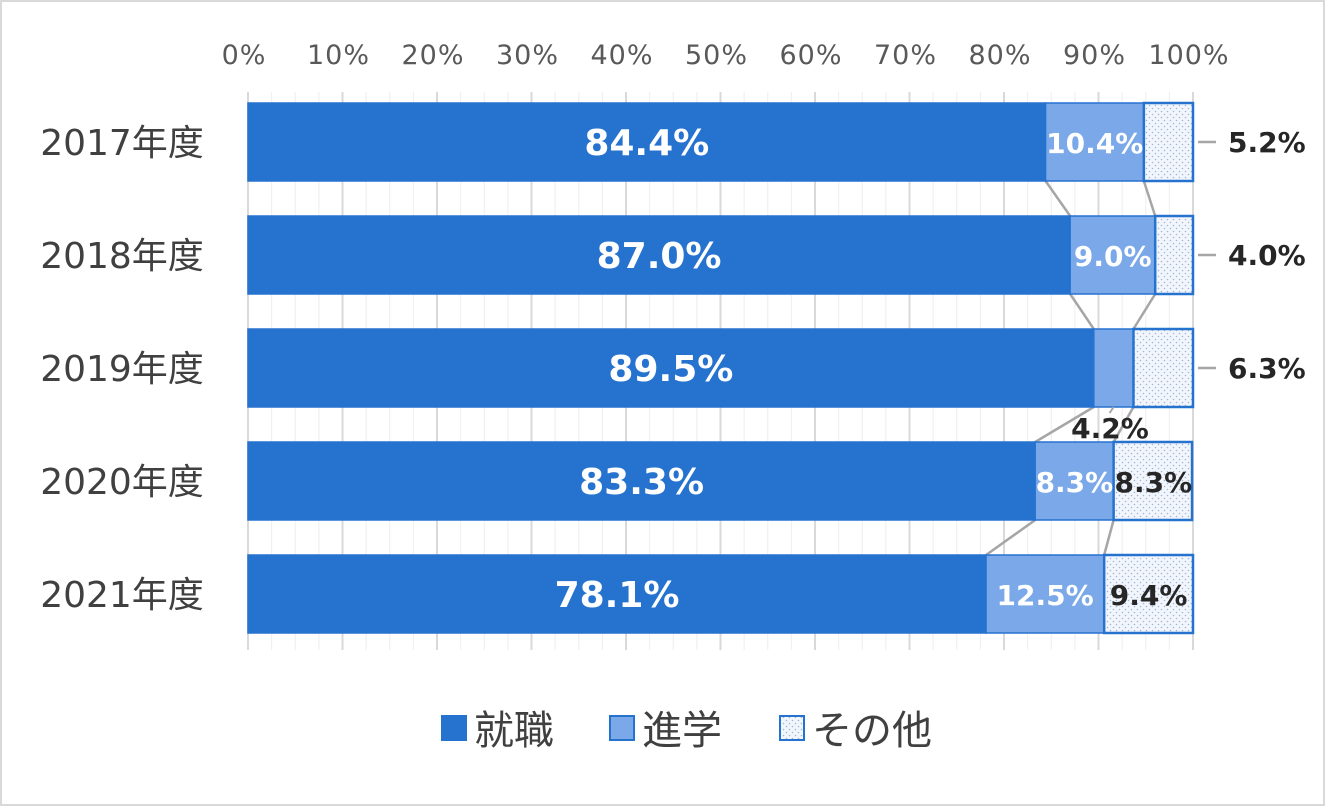 This screenshot has height=808, width=1325. I want to click on x-tick-label: 60%, so click(810, 55).